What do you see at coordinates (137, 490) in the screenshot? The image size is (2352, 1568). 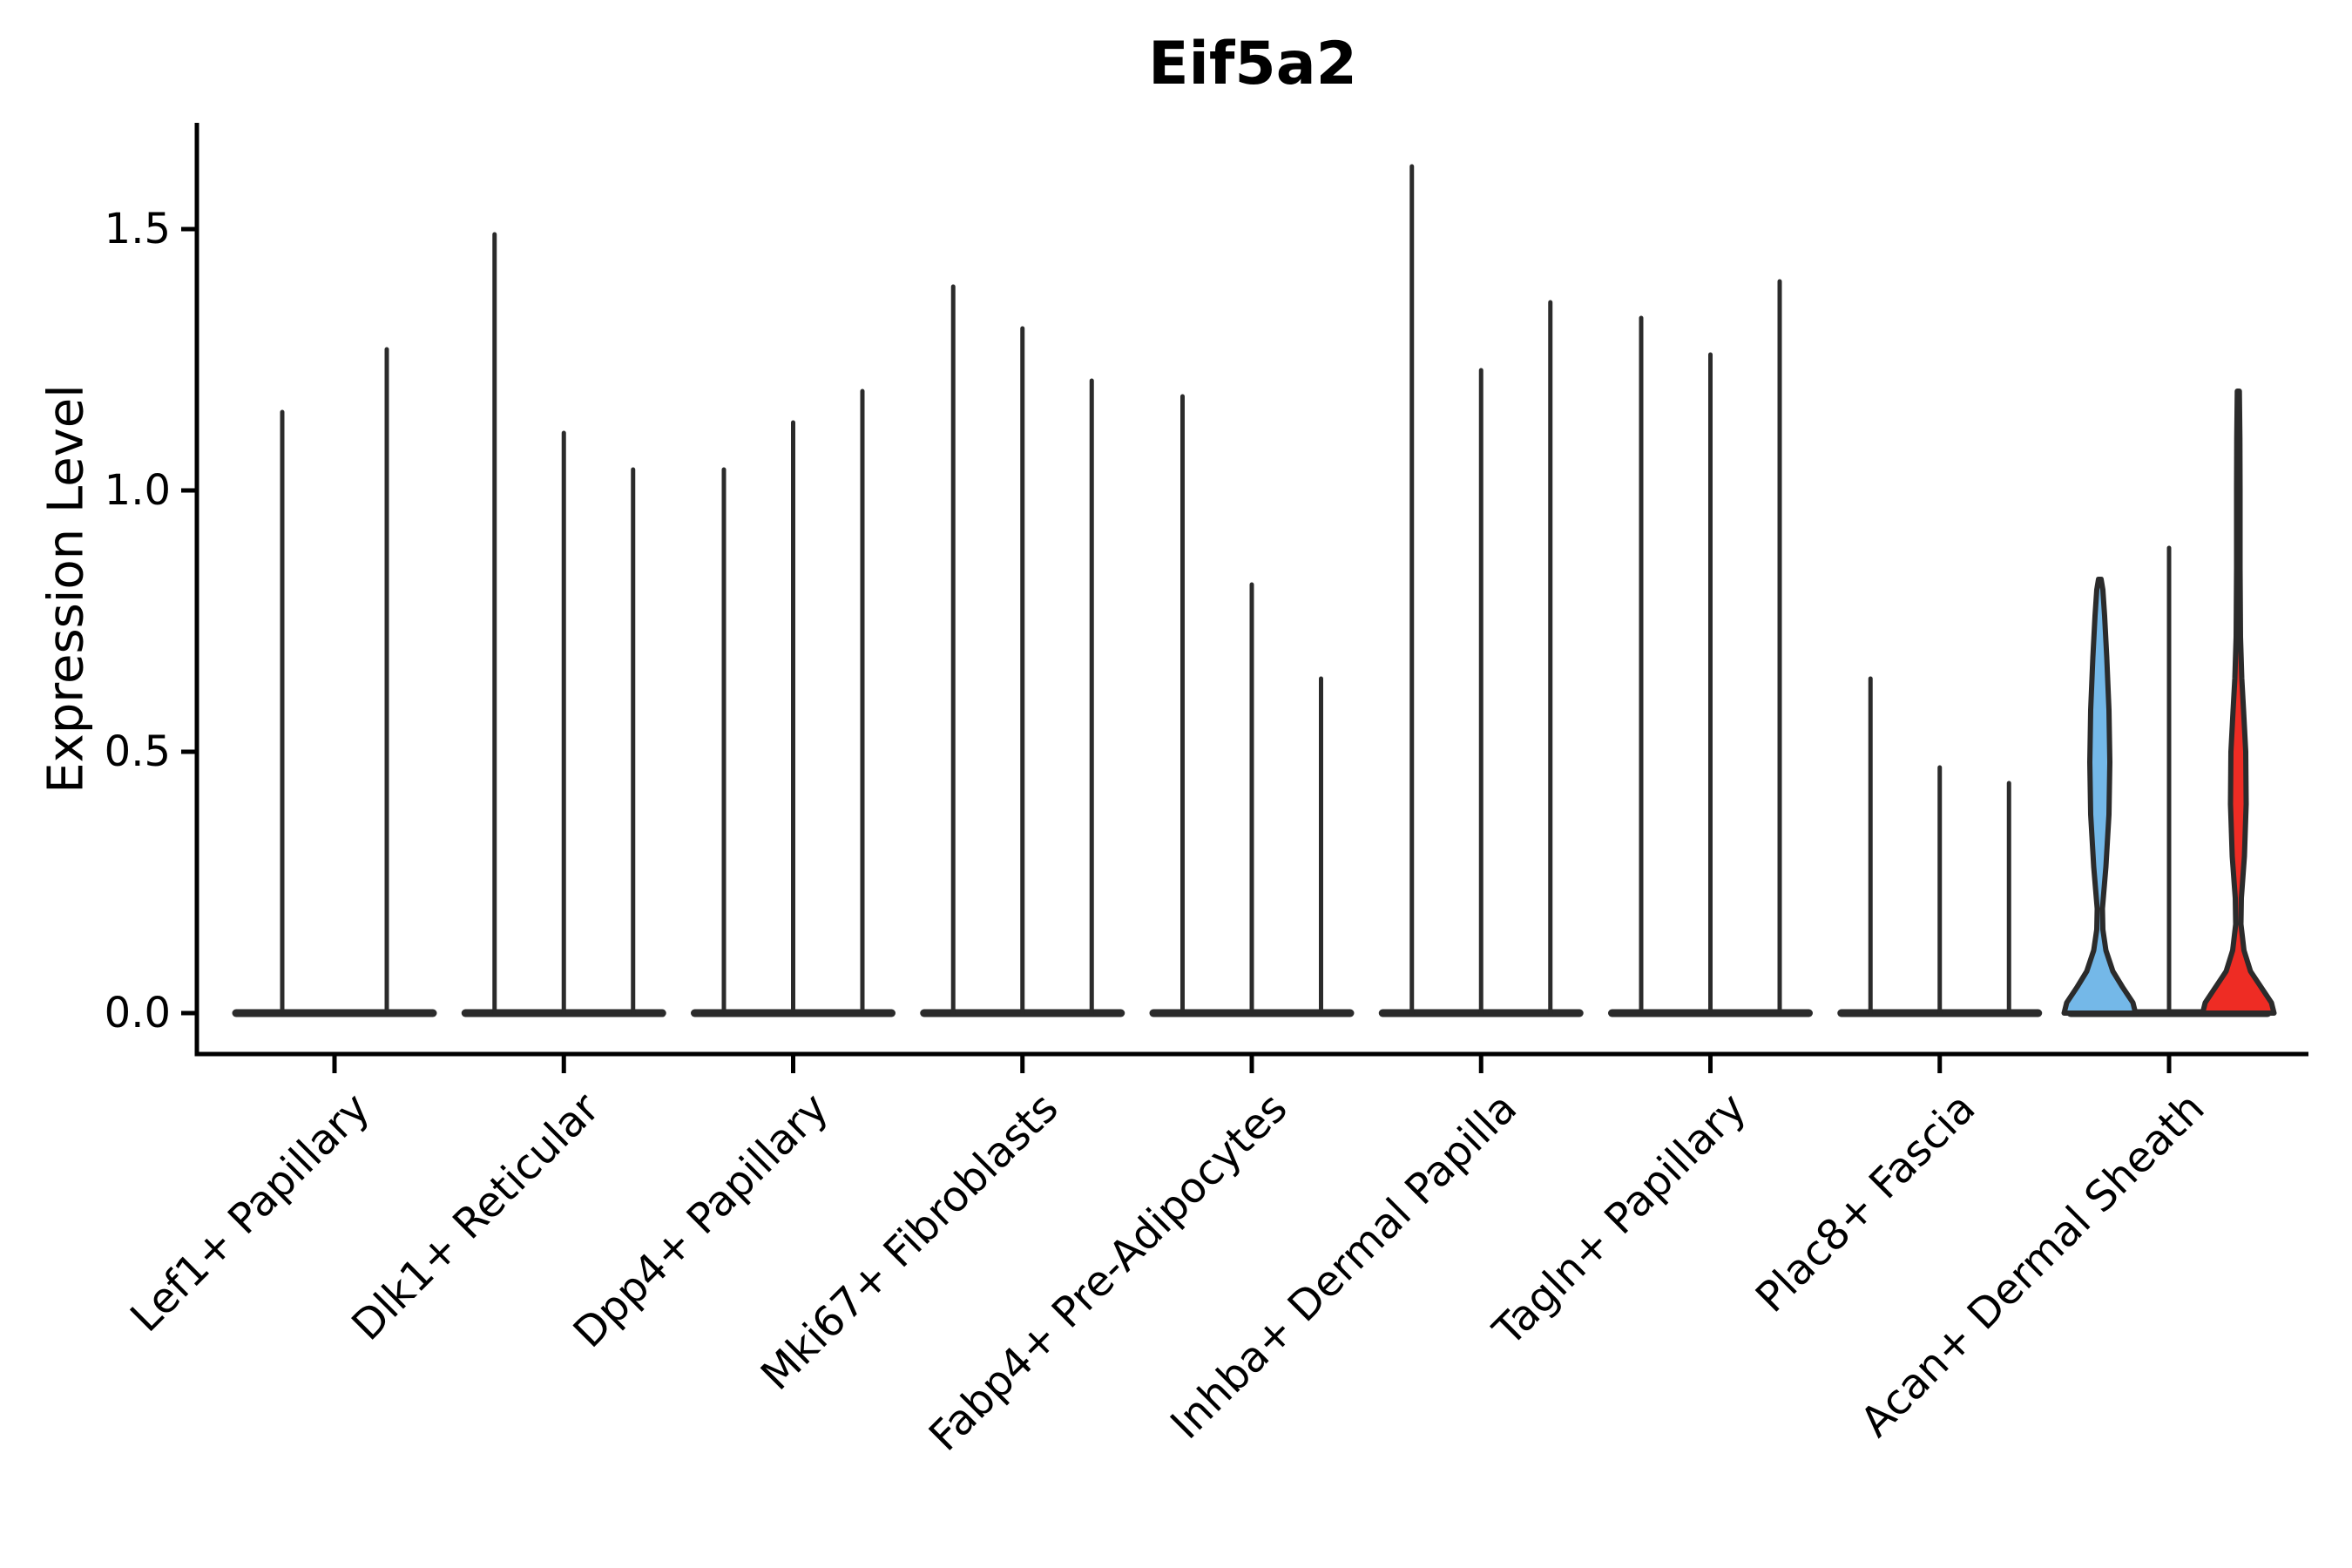 I see `y-tick-label: 1.0` at bounding box center [137, 490].